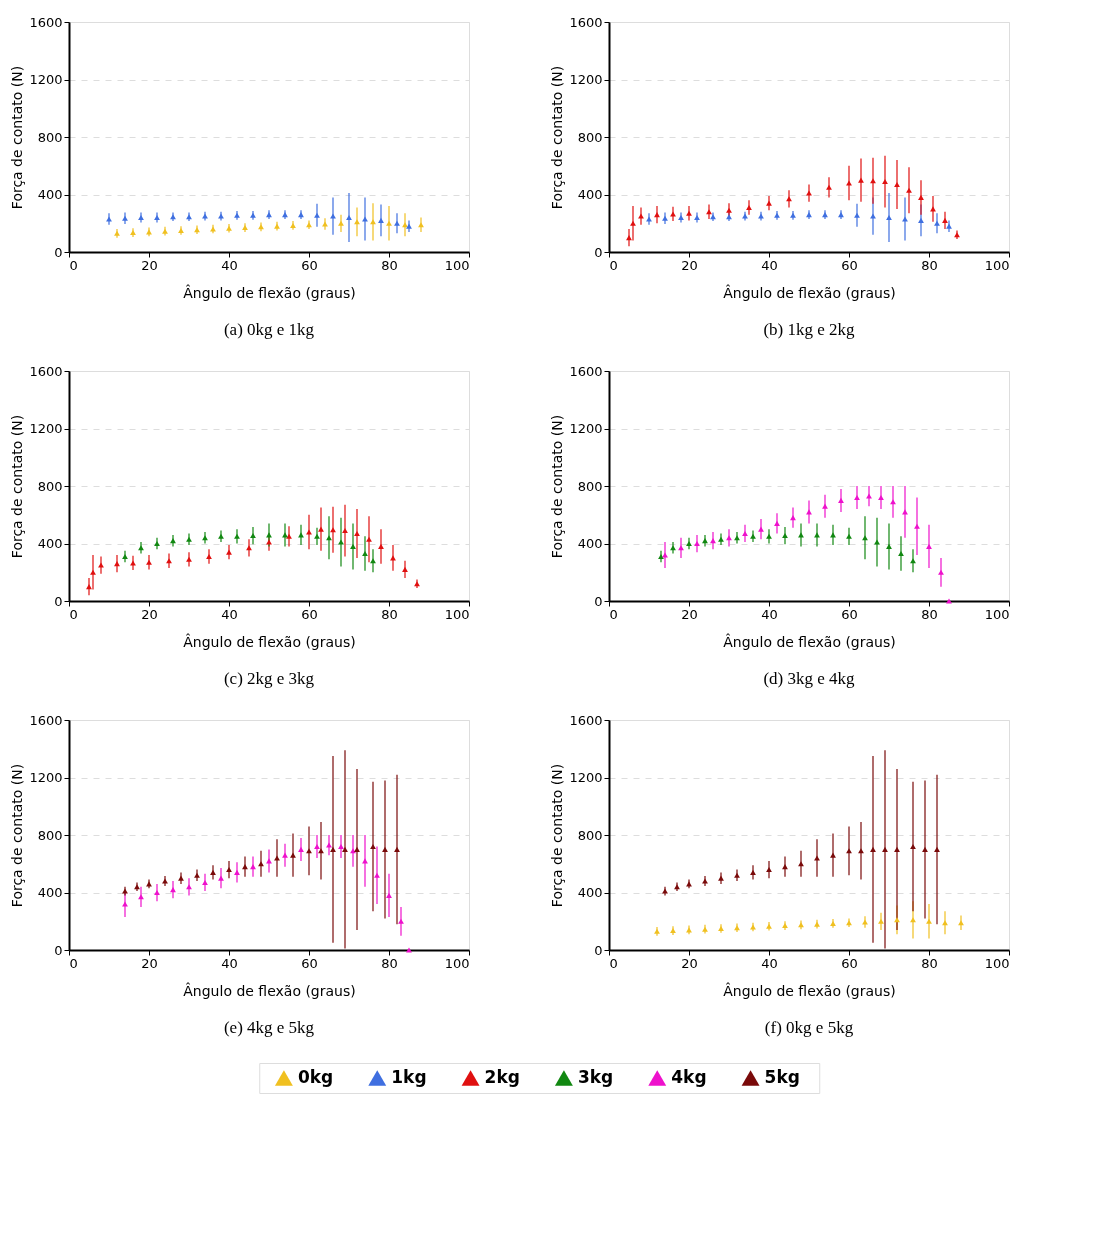 This screenshot has height=1243, width=1109. I want to click on legend-label: 0kg, so click(315, 1077).